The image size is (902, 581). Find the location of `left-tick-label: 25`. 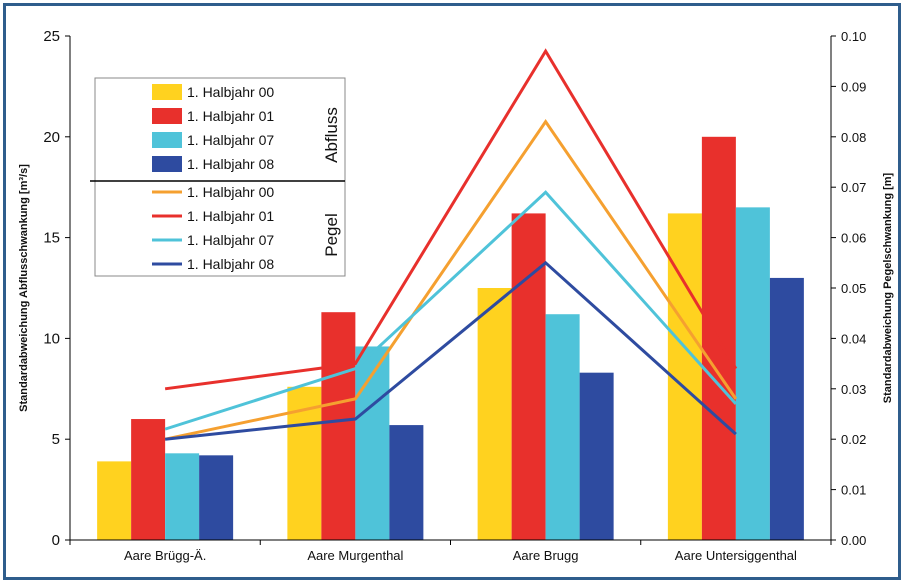

left-tick-label: 25 is located at coordinates (51, 36).